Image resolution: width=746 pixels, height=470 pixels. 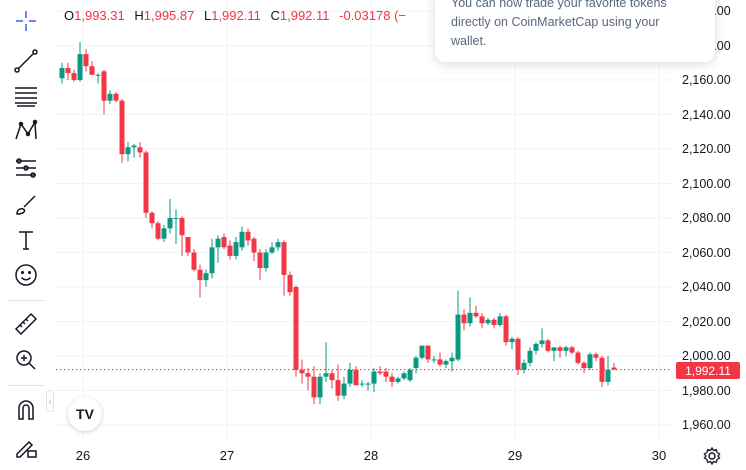 What do you see at coordinates (236, 15) in the screenshot?
I see `low-value: 1,992.11` at bounding box center [236, 15].